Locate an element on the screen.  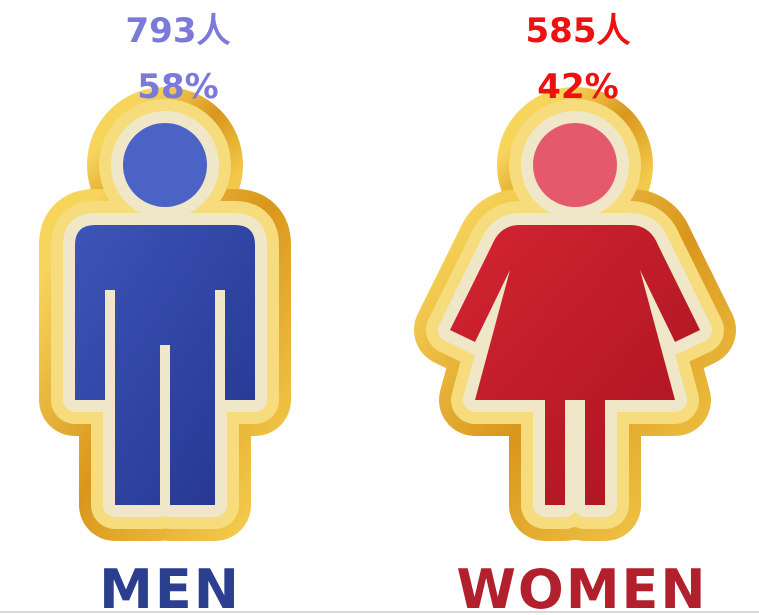
men-percent: 58% is located at coordinates (177, 87).